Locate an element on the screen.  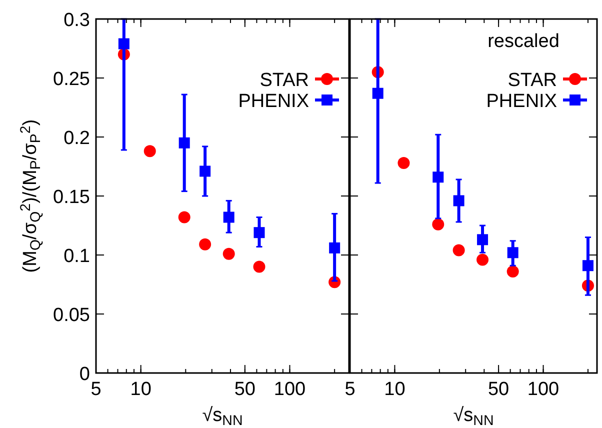
y-tick-label: 0.15 is located at coordinates (71, 197).